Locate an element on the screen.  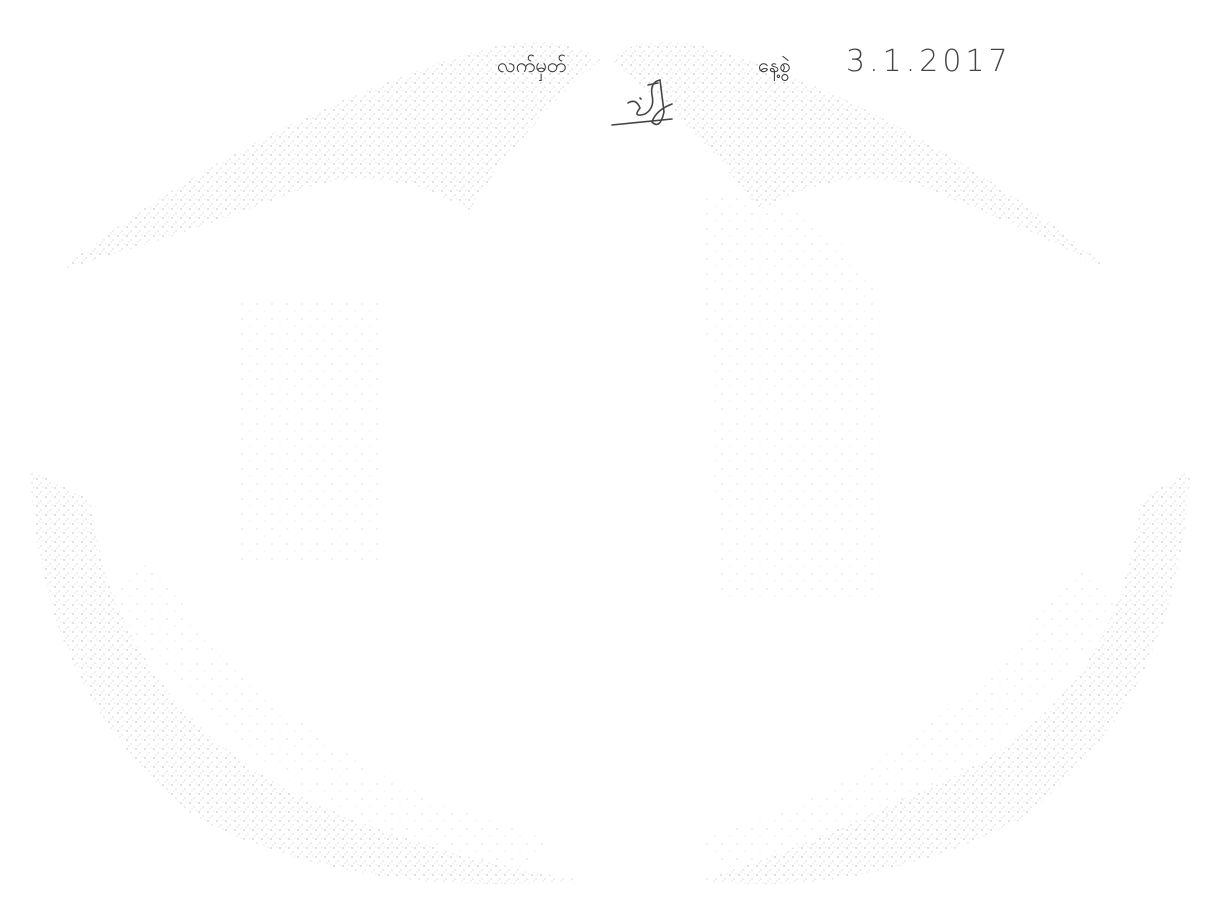
date-label: နေ့စွဲ is located at coordinates (774, 65).